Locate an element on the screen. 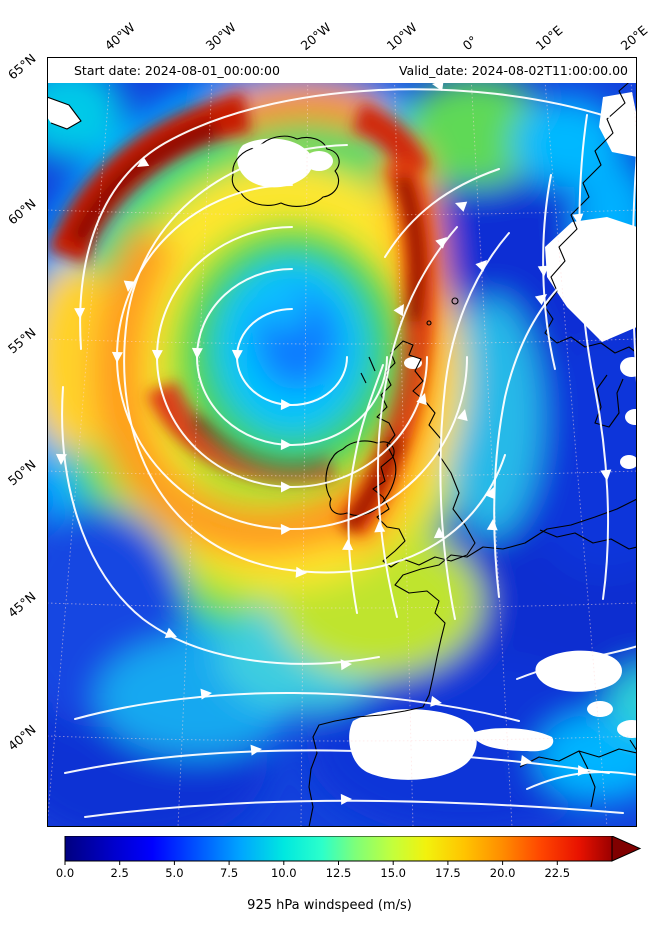 The height and width of the screenshot is (936, 659). colorbar-title: 925 hPa windspeed (m/s) is located at coordinates (329, 905).